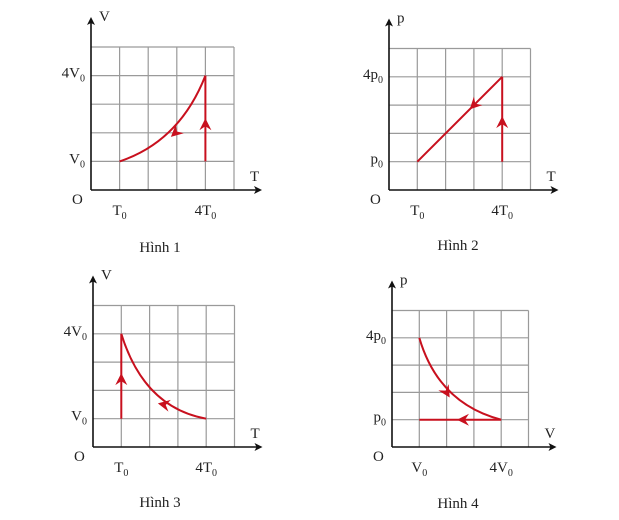 This screenshot has width=619, height=520. I want to click on x-tick-label: 4V0, so click(501, 469).